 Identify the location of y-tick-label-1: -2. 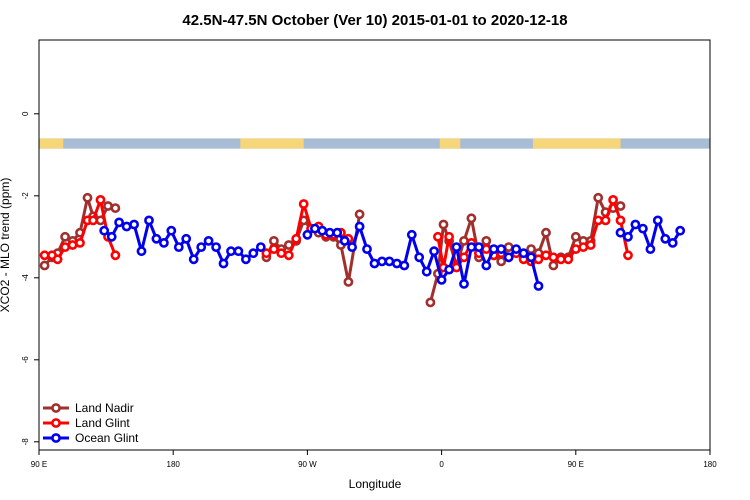
(25, 196).